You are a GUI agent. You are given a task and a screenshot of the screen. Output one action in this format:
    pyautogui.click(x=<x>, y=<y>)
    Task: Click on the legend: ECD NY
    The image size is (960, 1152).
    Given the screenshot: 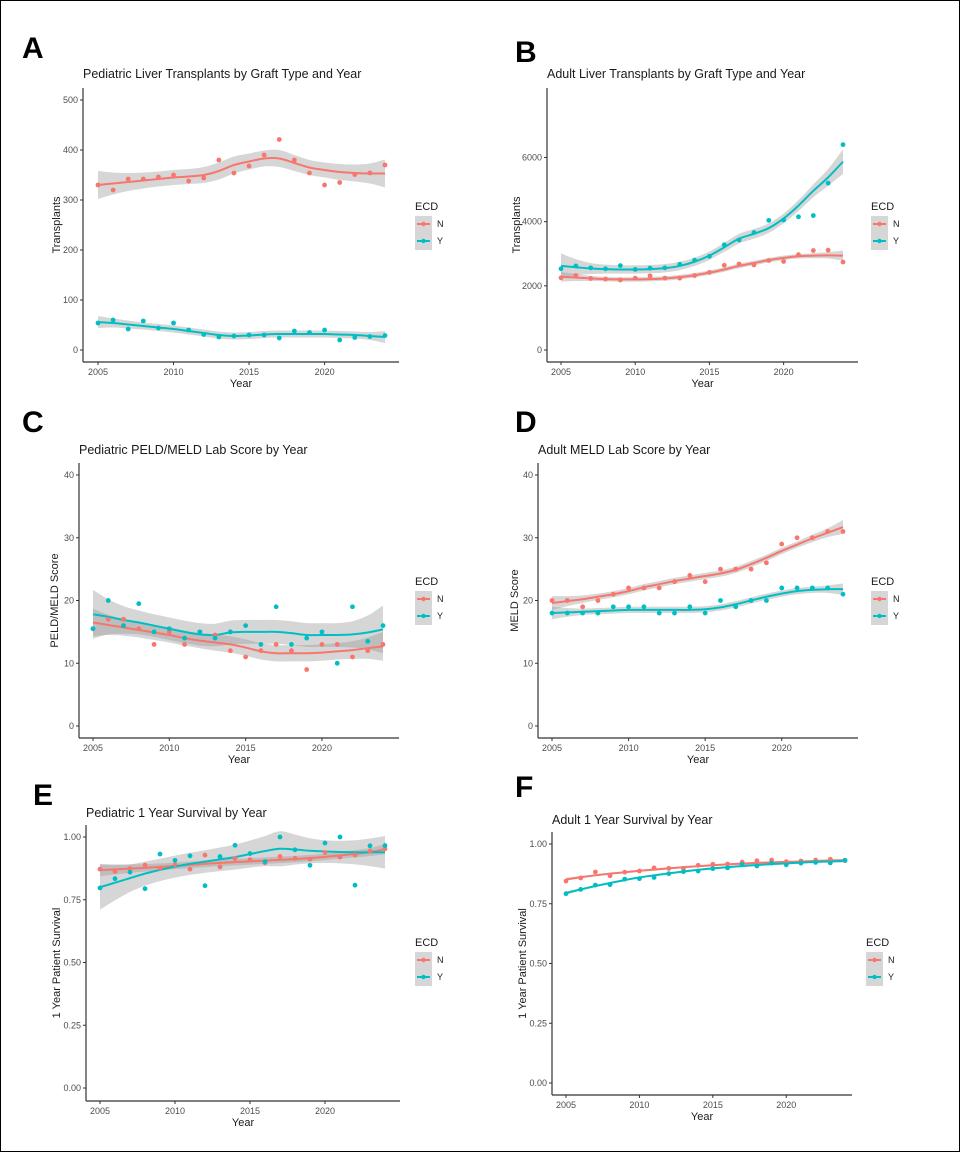 What is the action you would take?
    pyautogui.click(x=429, y=600)
    